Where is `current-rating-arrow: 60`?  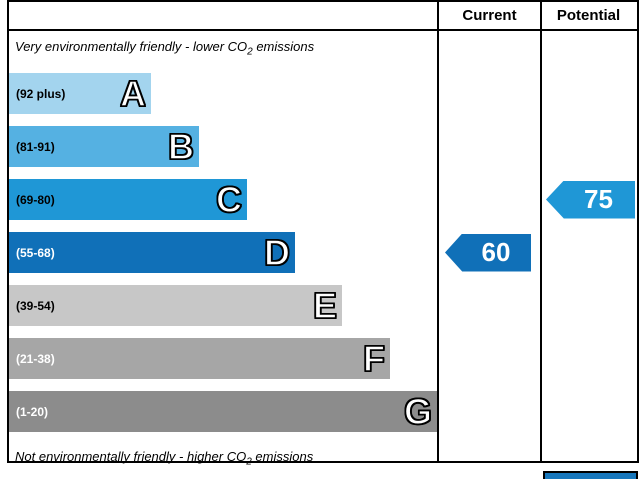 current-rating-arrow: 60 is located at coordinates (488, 252).